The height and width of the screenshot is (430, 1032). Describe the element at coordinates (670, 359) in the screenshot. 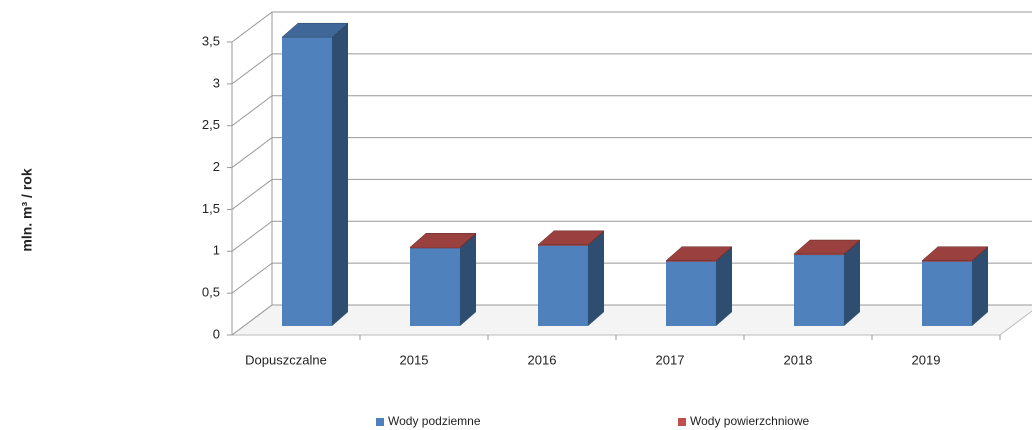

I see `x-tick-label: 2017` at that location.